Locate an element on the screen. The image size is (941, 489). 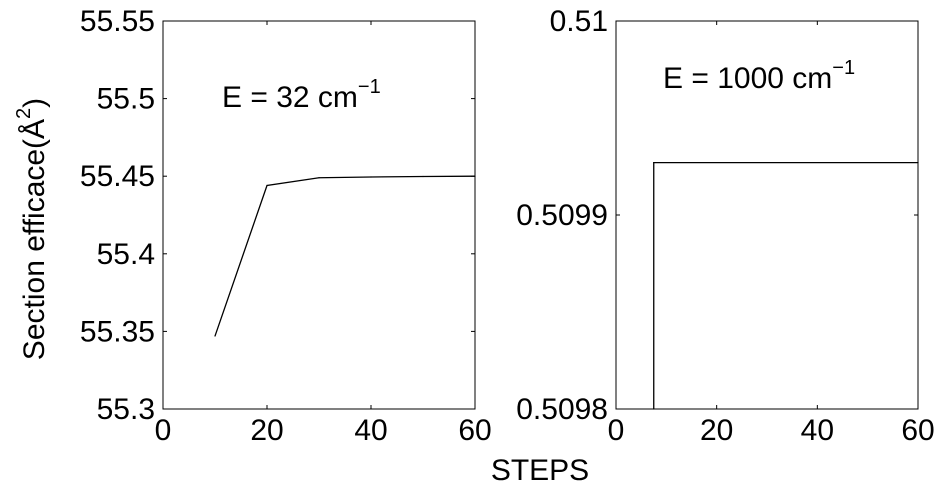
energy-annotation: E = 1000 cm−1 is located at coordinates (759, 76).